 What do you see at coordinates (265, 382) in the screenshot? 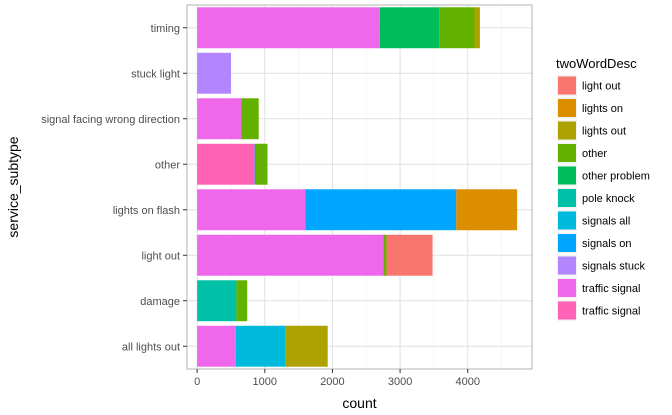
I see `x-tick-label: 1000` at bounding box center [265, 382].